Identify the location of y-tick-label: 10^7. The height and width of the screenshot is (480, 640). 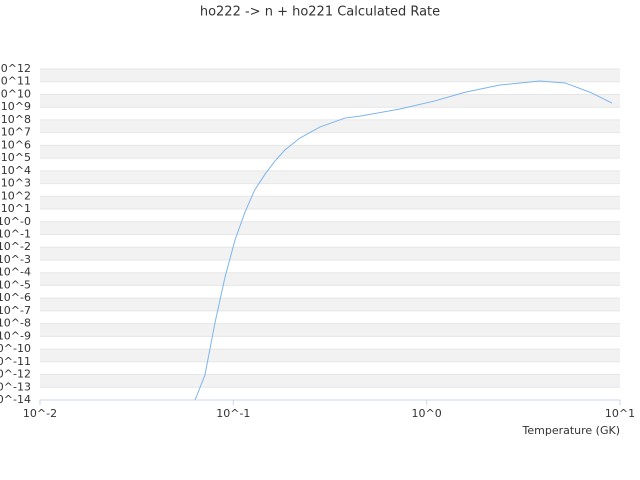
(16, 132).